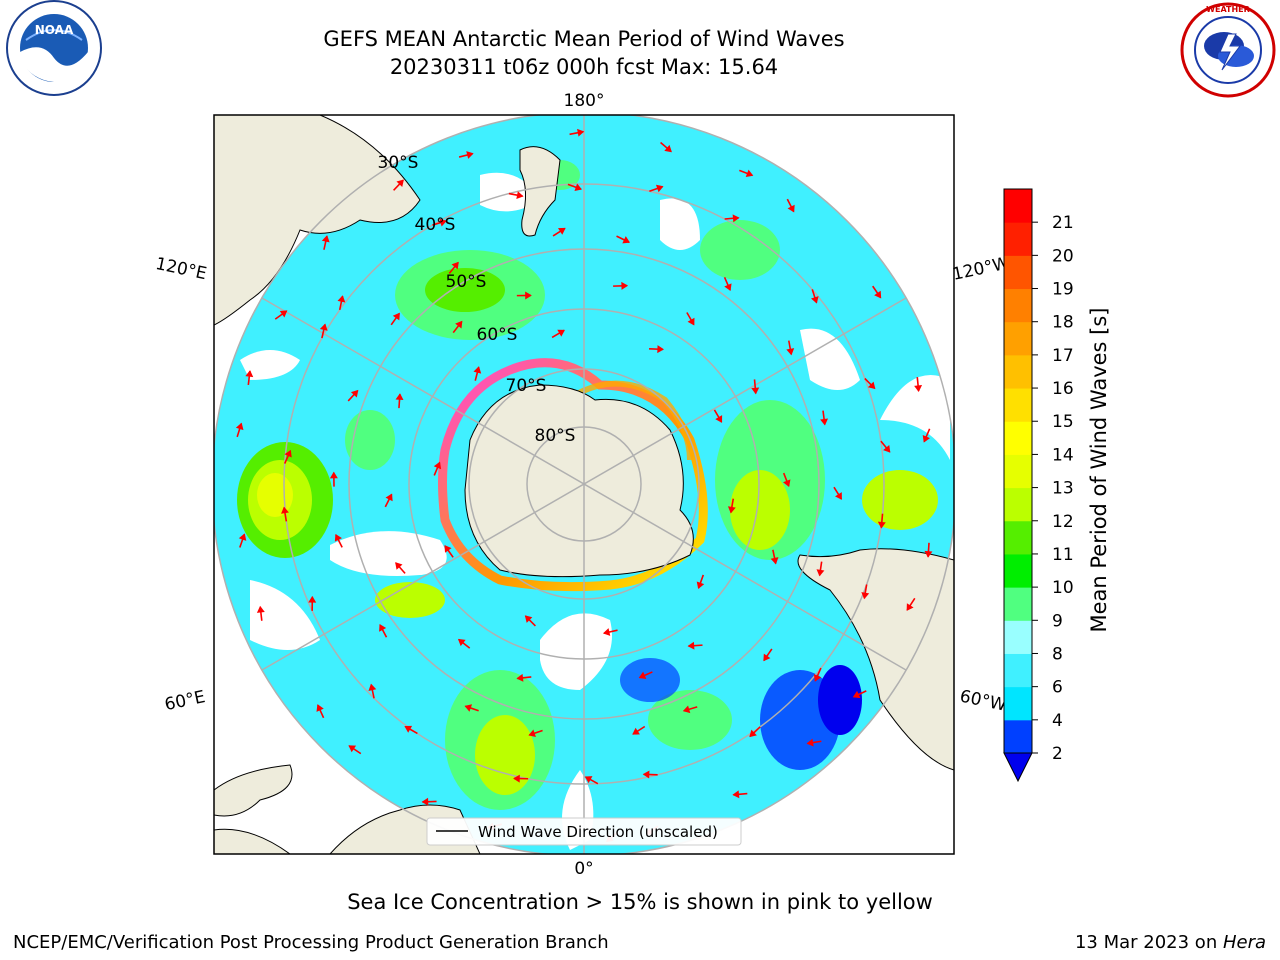  Describe the element at coordinates (584, 67) in the screenshot. I see `map-subtitle: 20230311 t06z 000h fcst Max: 15.64` at that location.